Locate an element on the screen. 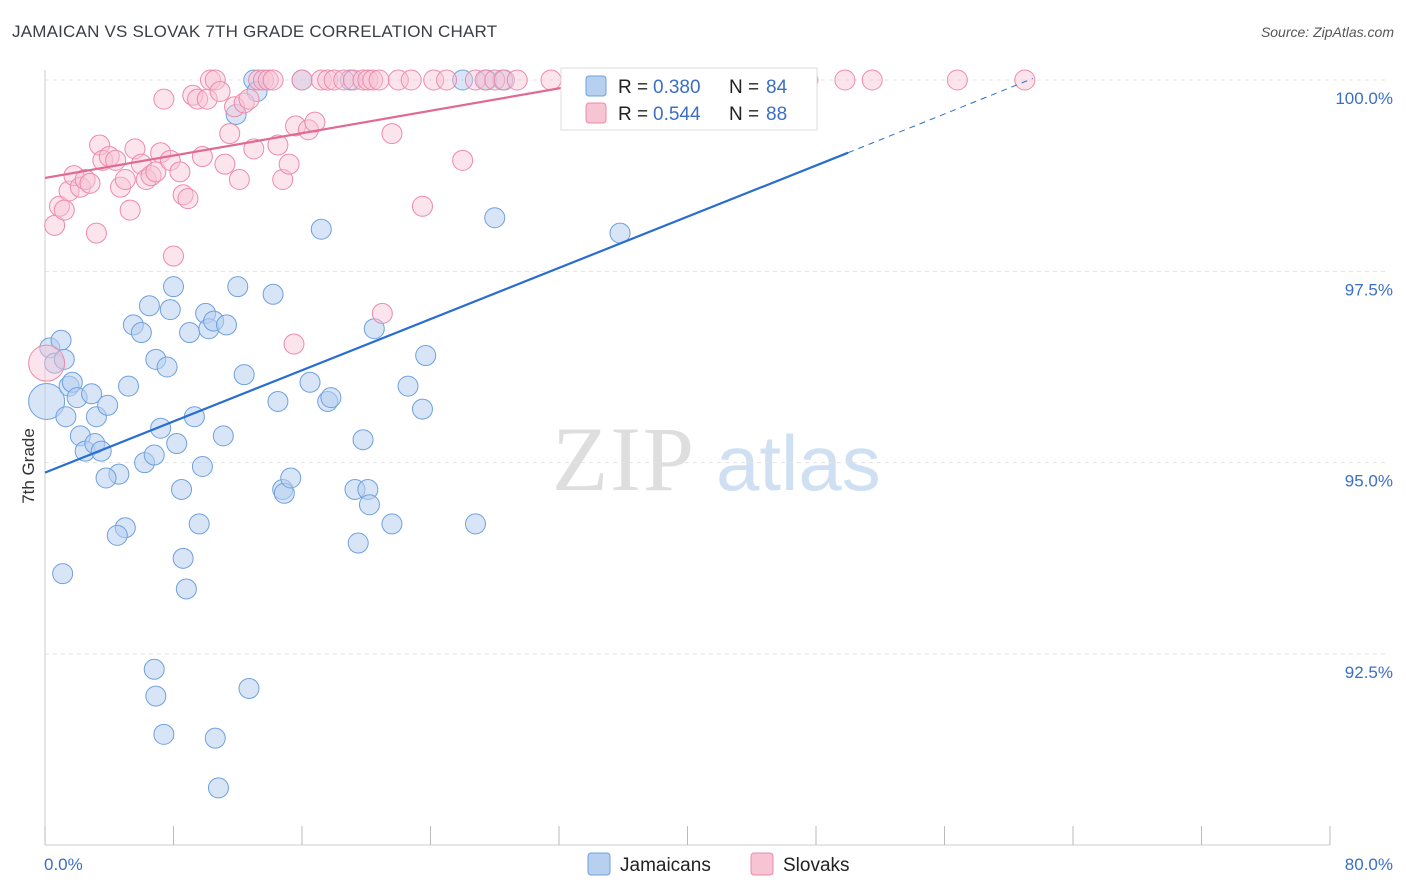 This screenshot has width=1406, height=892. legend-swatch-slovaks is located at coordinates (762, 864).